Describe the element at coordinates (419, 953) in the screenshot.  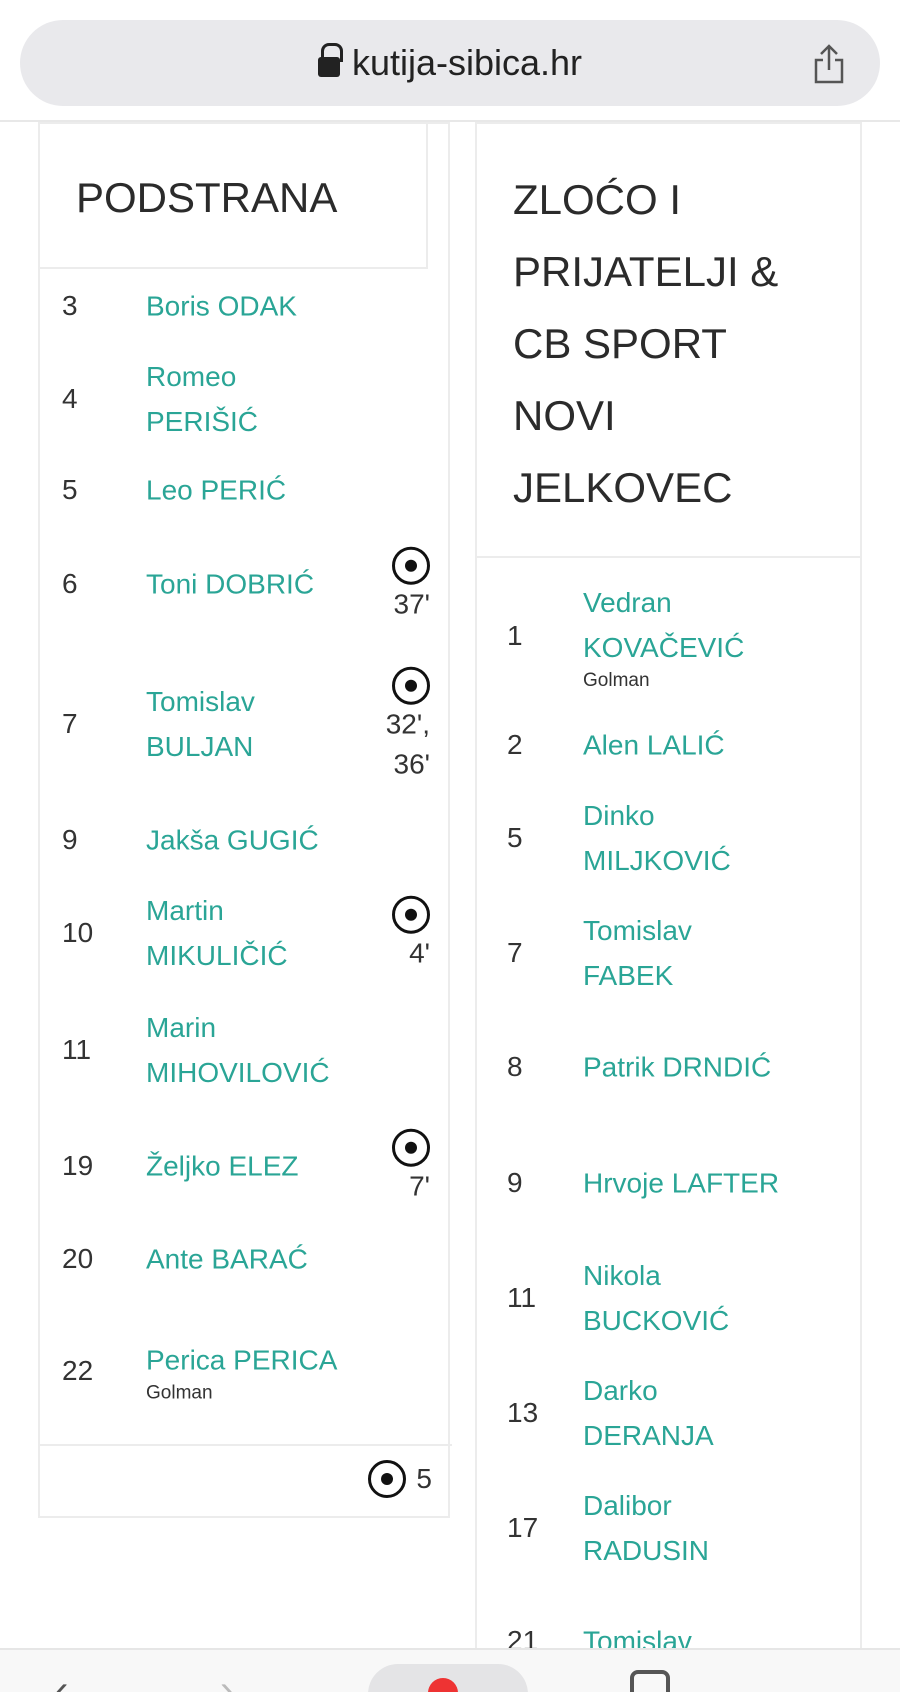
I see `goal-minutes: 4'` at that location.